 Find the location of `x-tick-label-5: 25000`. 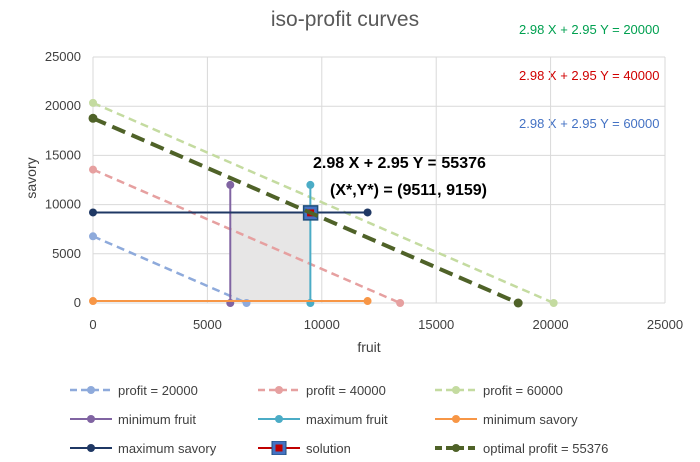

x-tick-label-5: 25000 is located at coordinates (665, 324).